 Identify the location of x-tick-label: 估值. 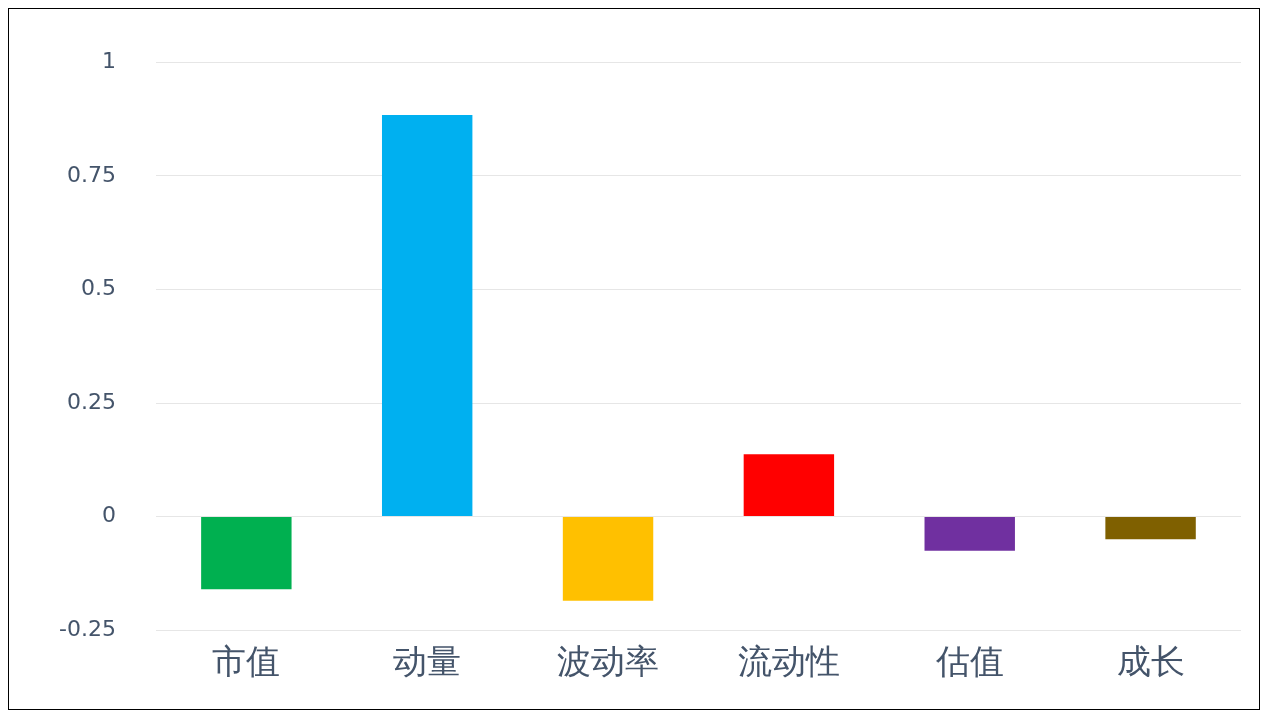
(969, 661).